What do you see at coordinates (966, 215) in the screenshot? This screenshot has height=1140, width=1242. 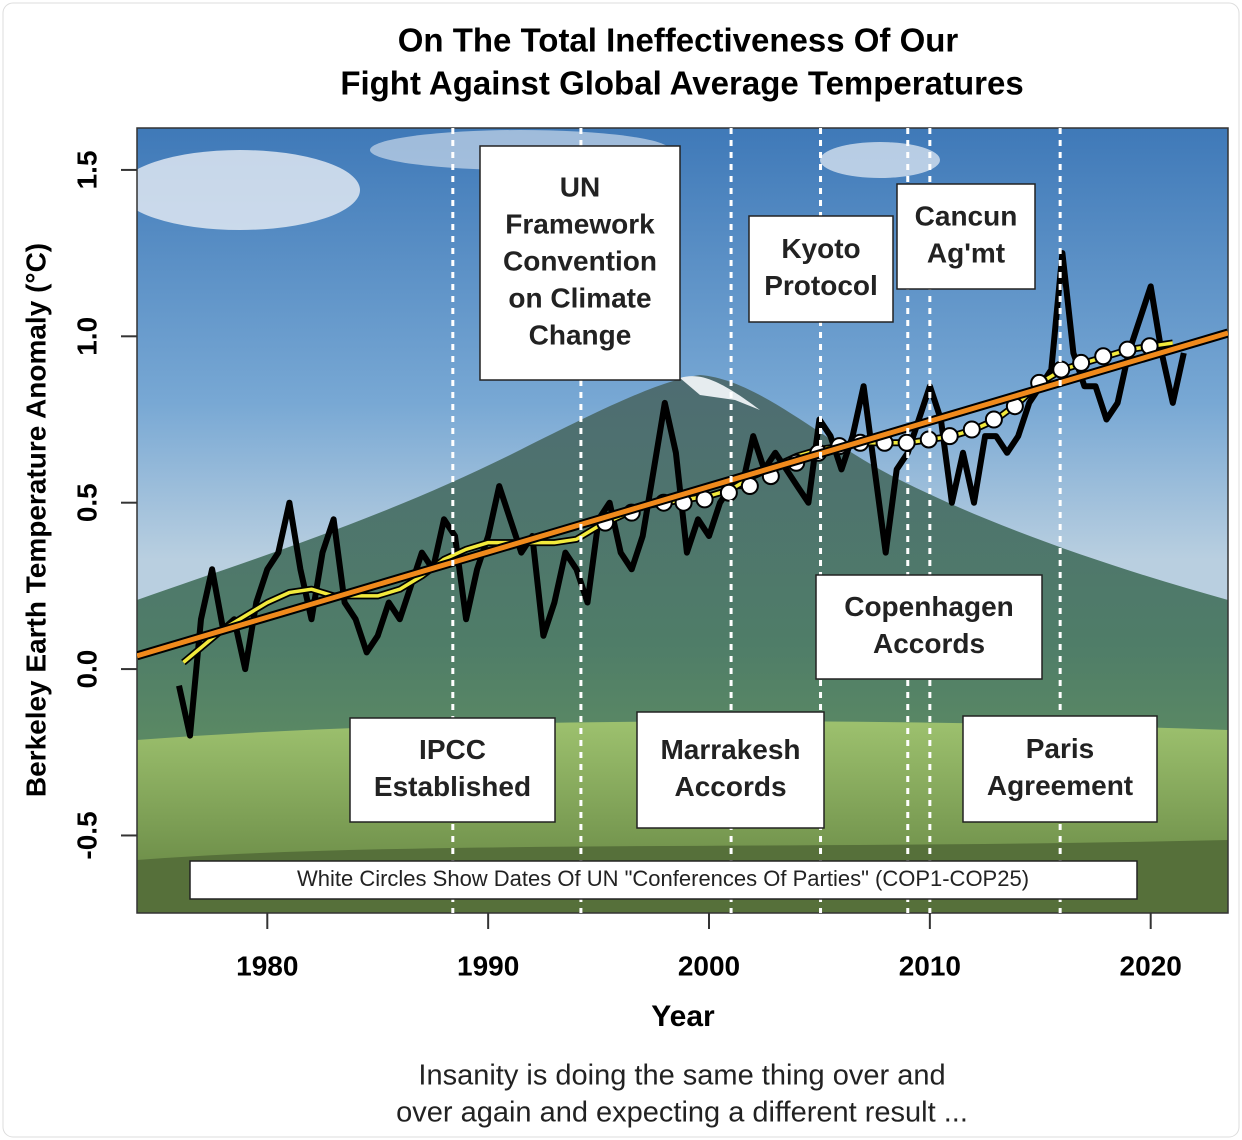 I see `event-label: Cancun` at bounding box center [966, 215].